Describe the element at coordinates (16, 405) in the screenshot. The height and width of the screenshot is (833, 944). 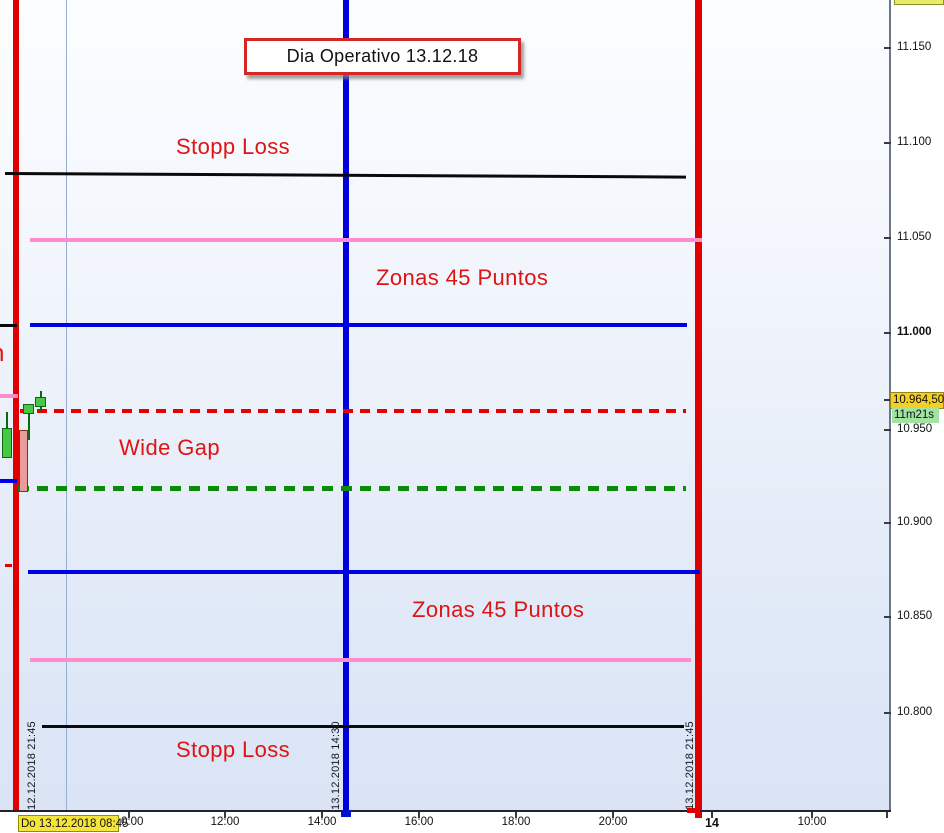
I see `session-start-line` at that location.